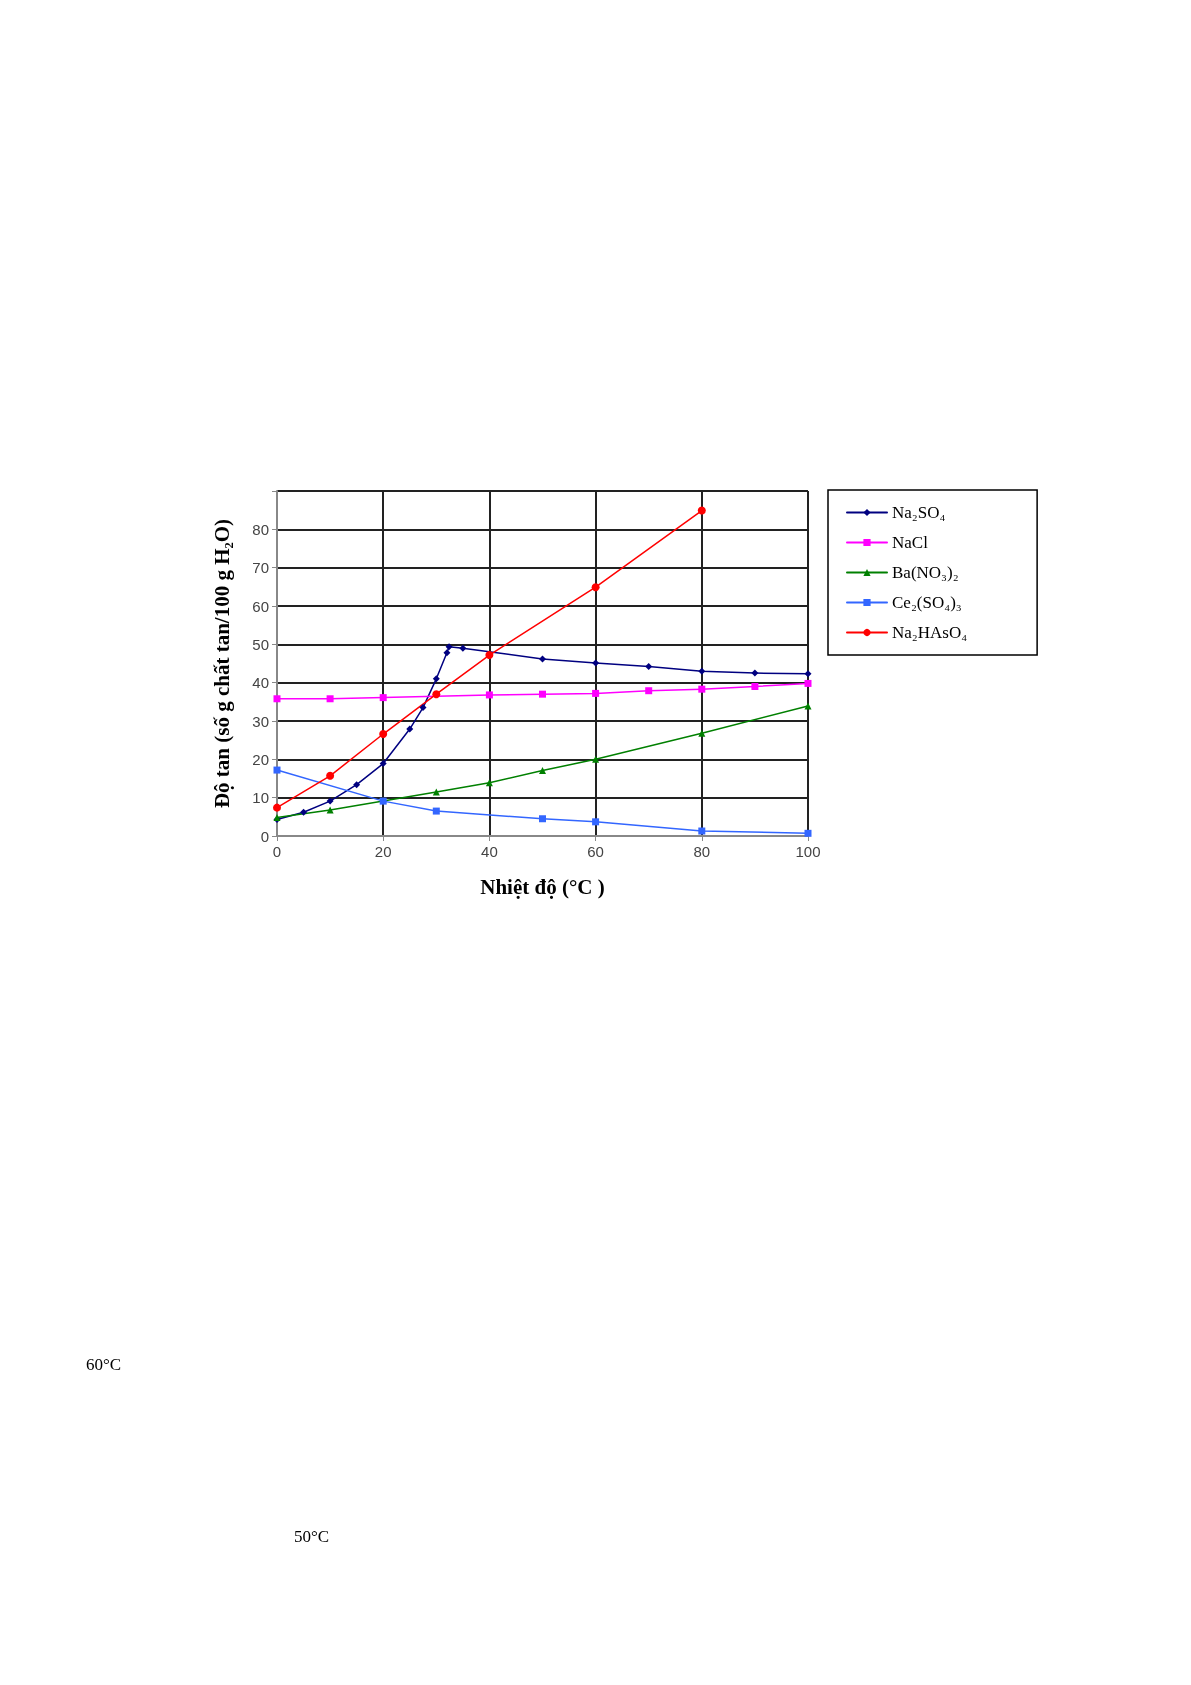  Describe the element at coordinates (702, 851) in the screenshot. I see `x-tick-label: 80` at that location.